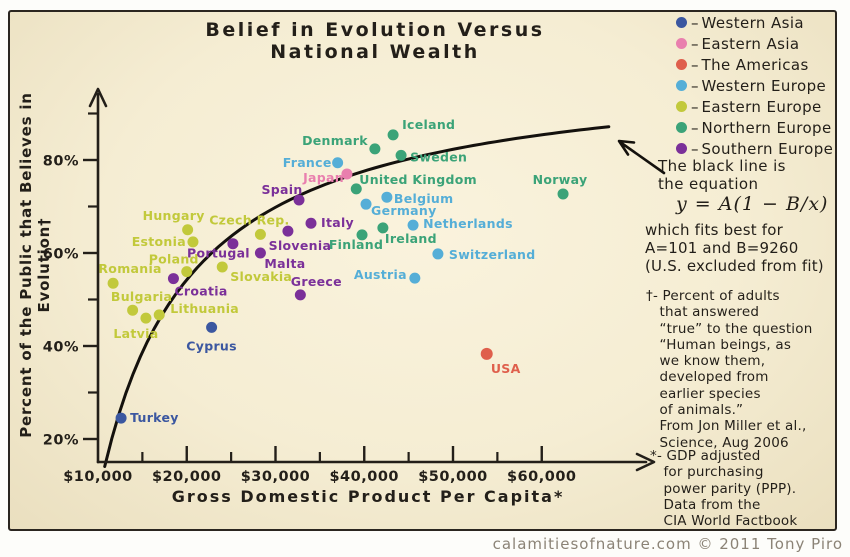  What do you see at coordinates (722, 248) in the screenshot?
I see `note-line: A=101 and B=9260` at bounding box center [722, 248].